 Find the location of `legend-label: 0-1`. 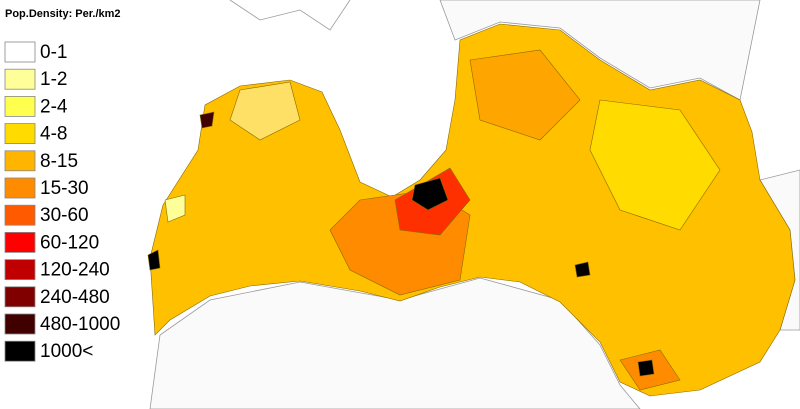

legend-label: 0-1 is located at coordinates (53, 52).